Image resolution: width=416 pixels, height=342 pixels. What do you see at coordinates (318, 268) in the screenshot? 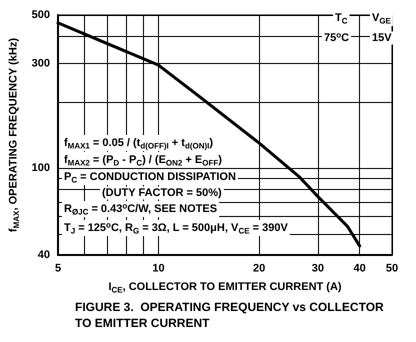
I see `x-tick-label: 30` at bounding box center [318, 268].